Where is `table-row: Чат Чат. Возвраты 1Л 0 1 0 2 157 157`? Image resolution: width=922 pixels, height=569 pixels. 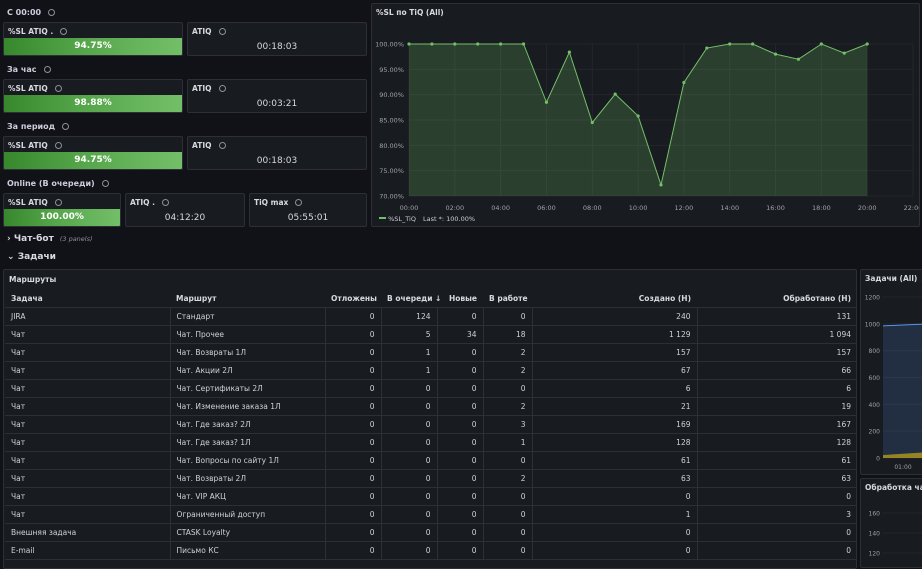
table-row: Чат Чат. Возвраты 1Л 0 1 0 2 157 157 is located at coordinates (430, 352).